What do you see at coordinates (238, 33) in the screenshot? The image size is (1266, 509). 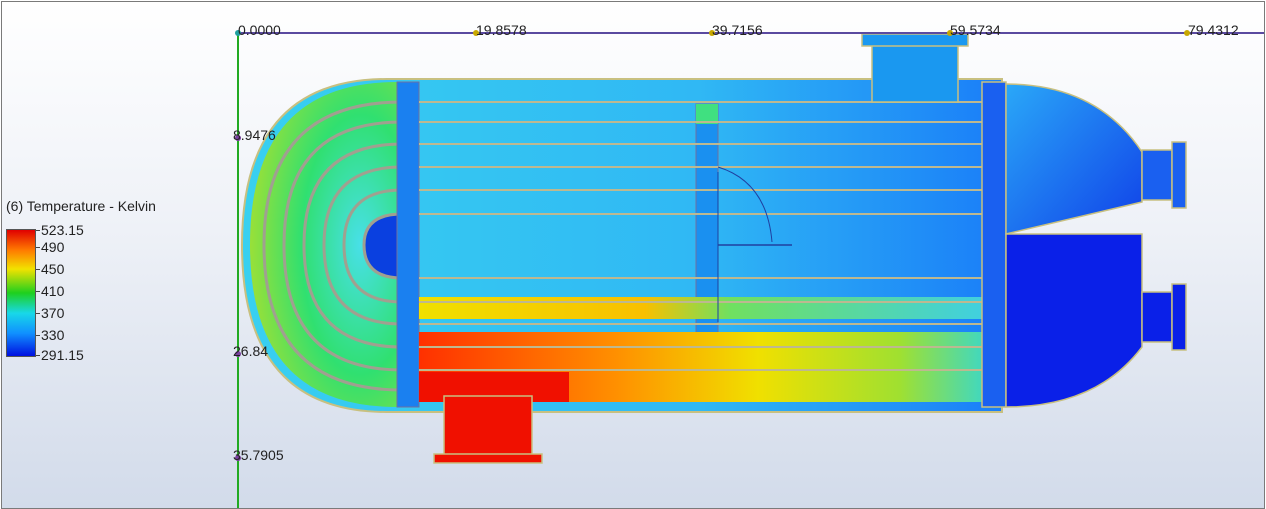 I see `ruler-x-origin-marker` at bounding box center [238, 33].